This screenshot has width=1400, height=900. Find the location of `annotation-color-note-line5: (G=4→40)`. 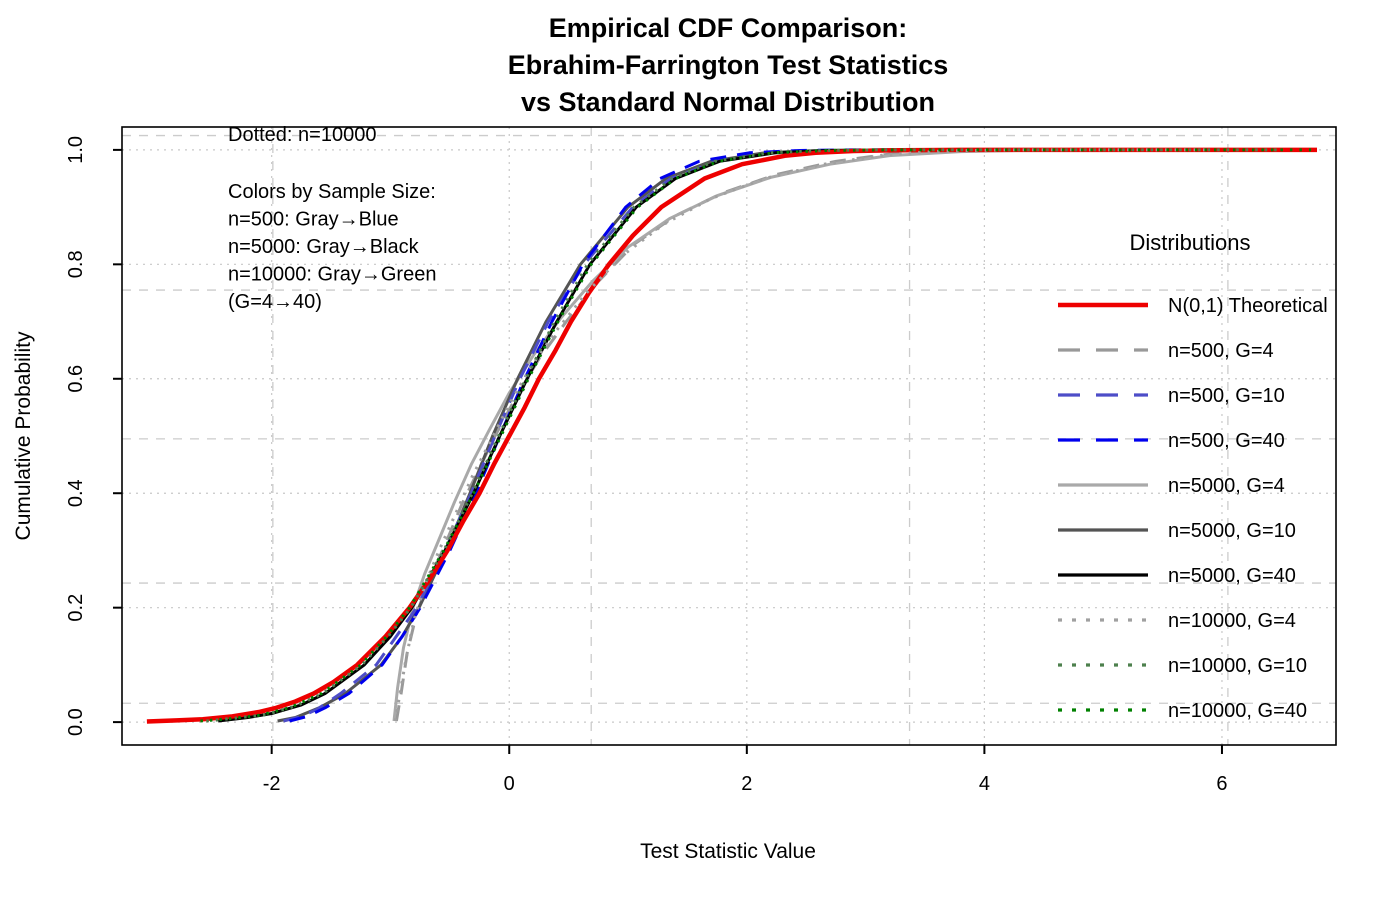

annotation-color-note-line5: (G=4→40) is located at coordinates (275, 302).